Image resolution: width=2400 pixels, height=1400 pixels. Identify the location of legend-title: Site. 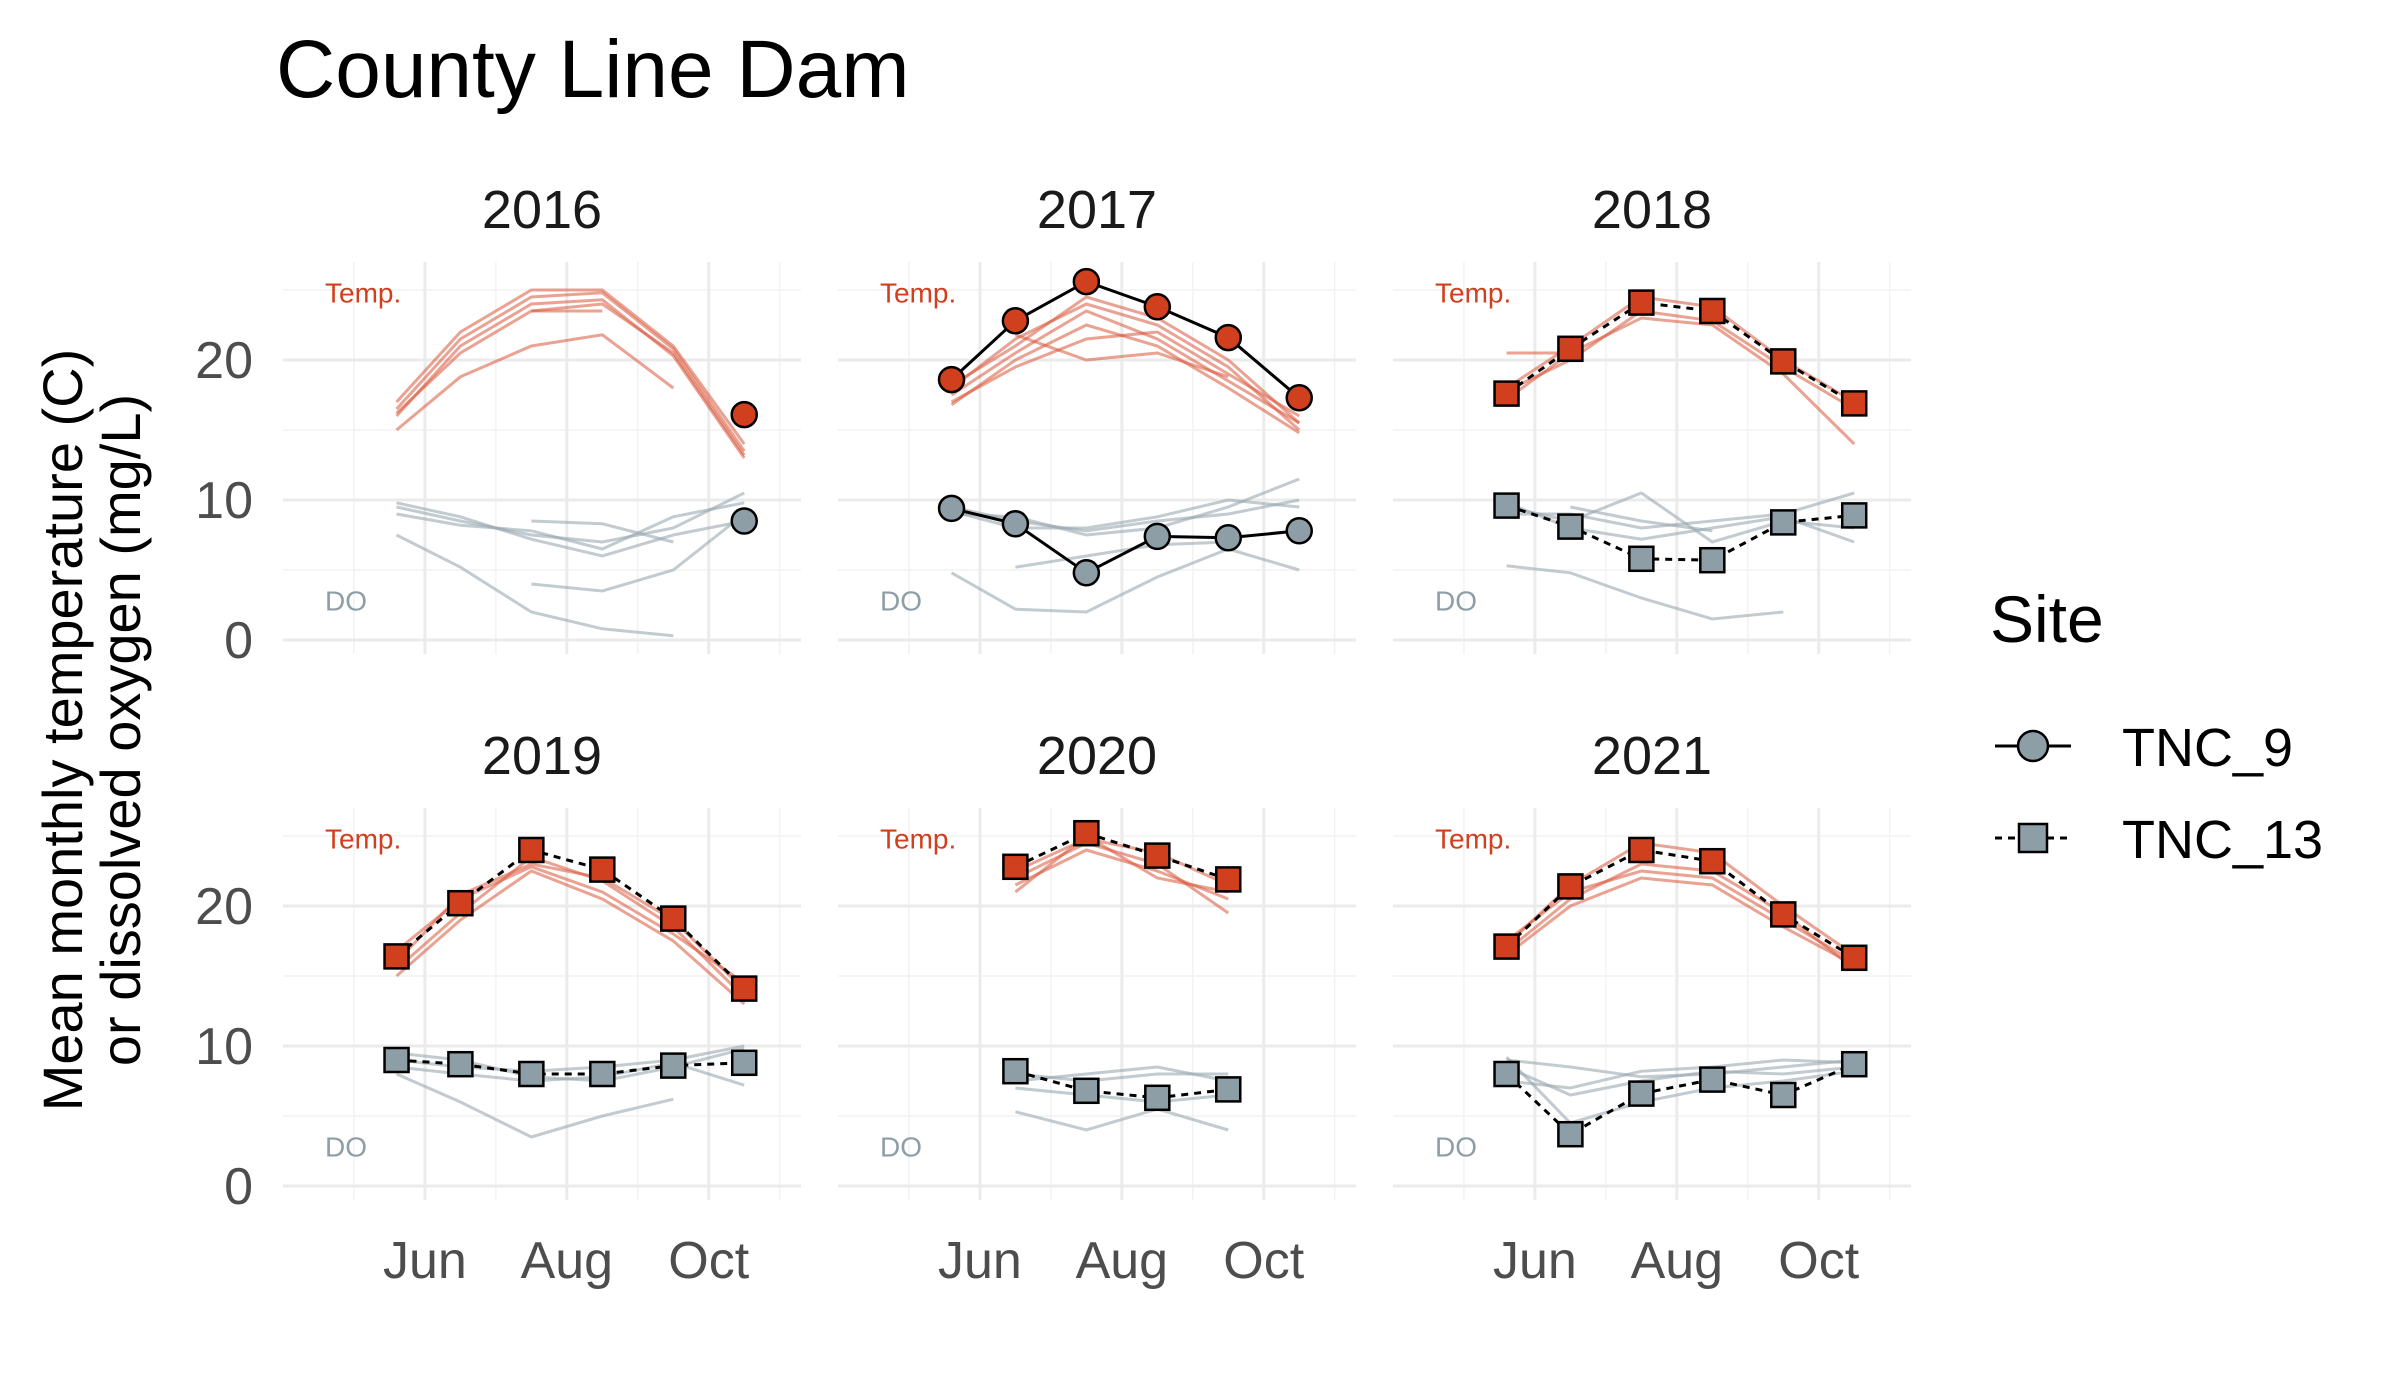
(2047, 619).